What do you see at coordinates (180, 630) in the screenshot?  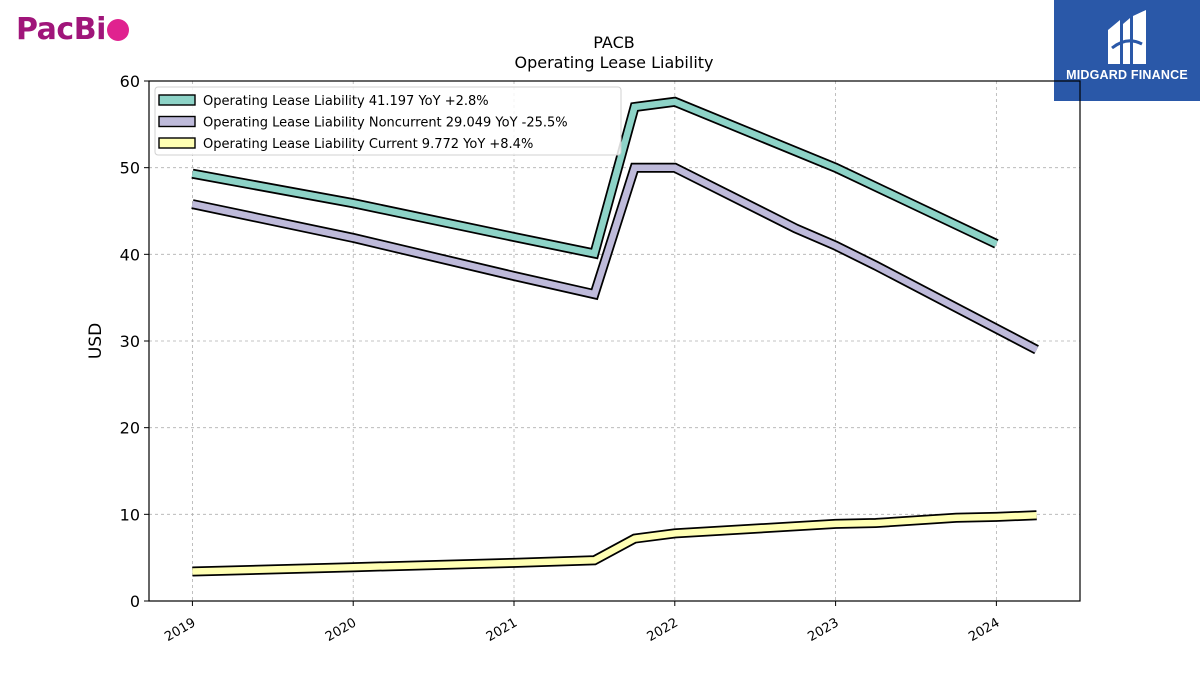 I see `x-tick-label: 2019` at bounding box center [180, 630].